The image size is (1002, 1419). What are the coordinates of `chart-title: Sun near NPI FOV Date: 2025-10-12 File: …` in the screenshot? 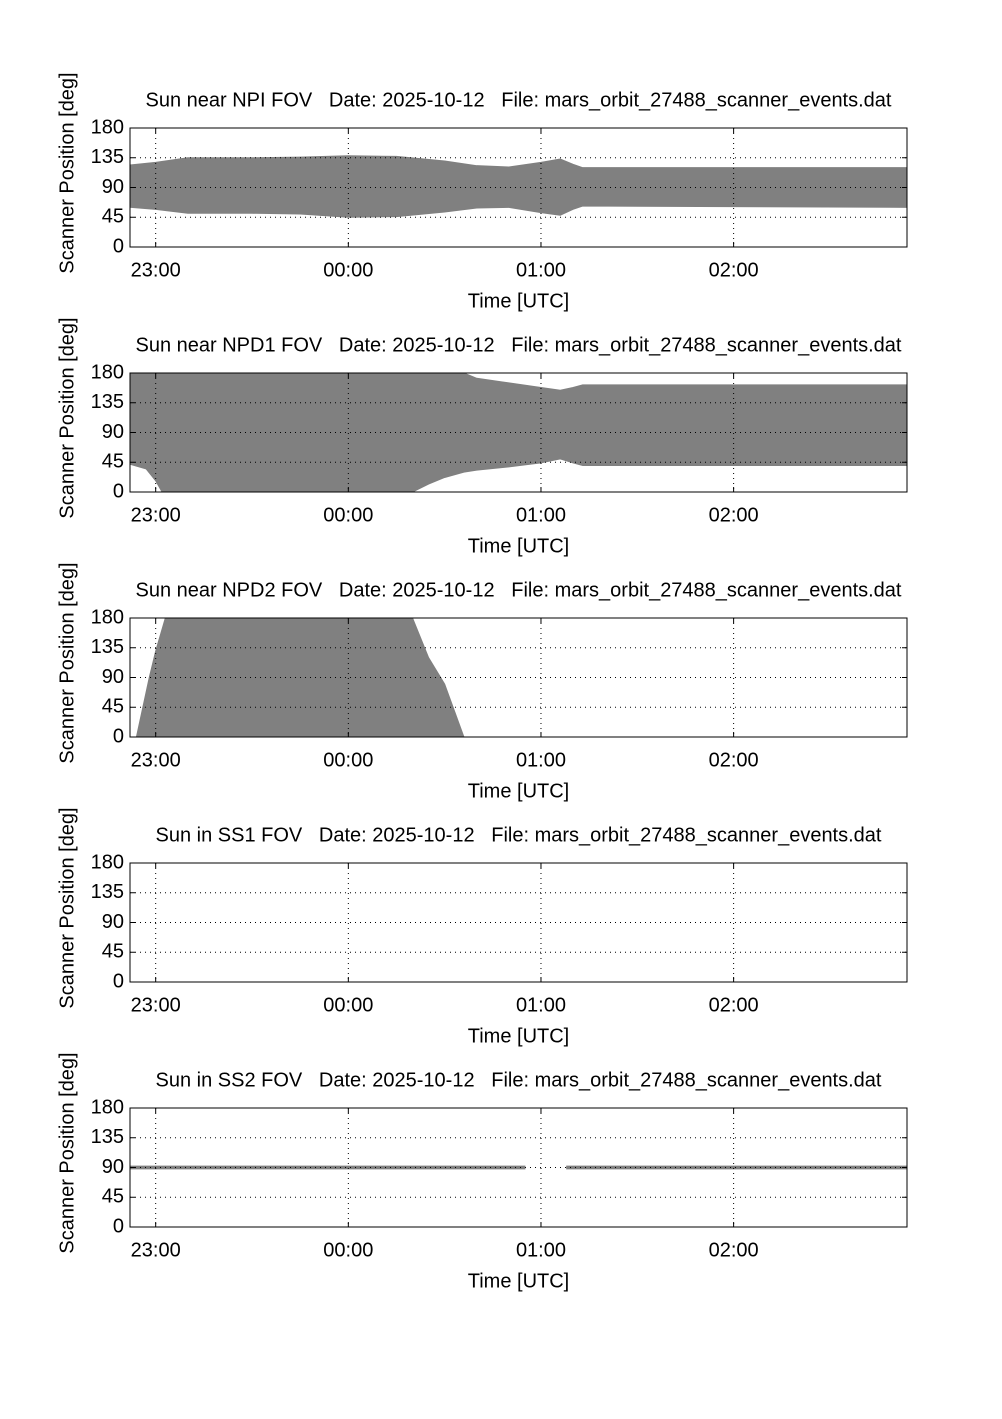 It's located at (519, 100).